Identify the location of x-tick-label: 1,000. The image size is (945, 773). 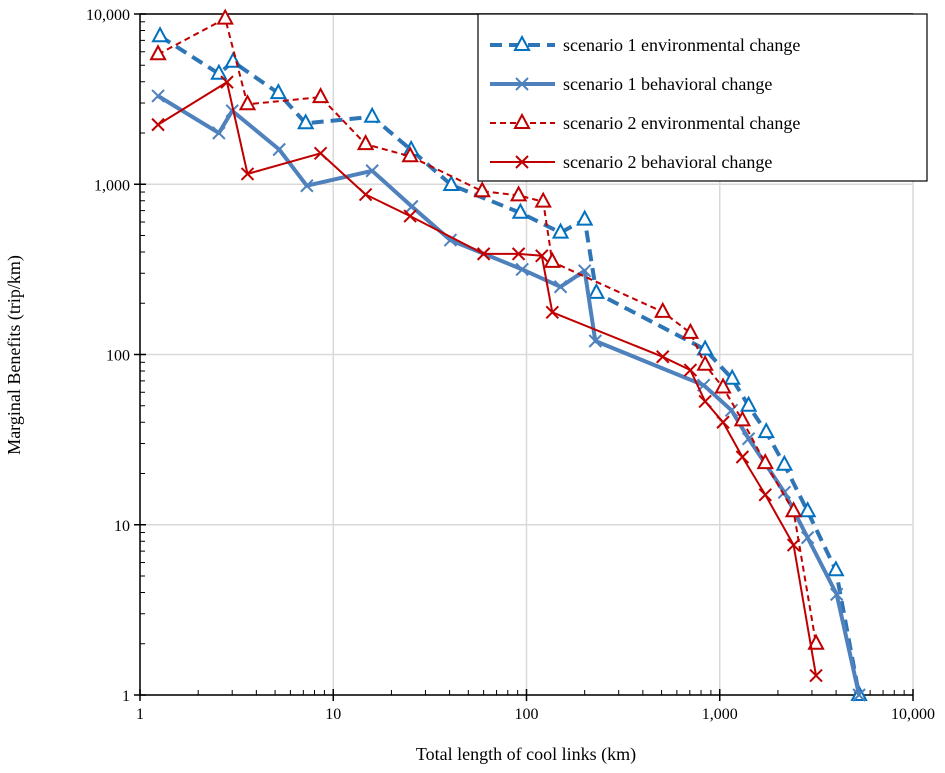
(720, 714).